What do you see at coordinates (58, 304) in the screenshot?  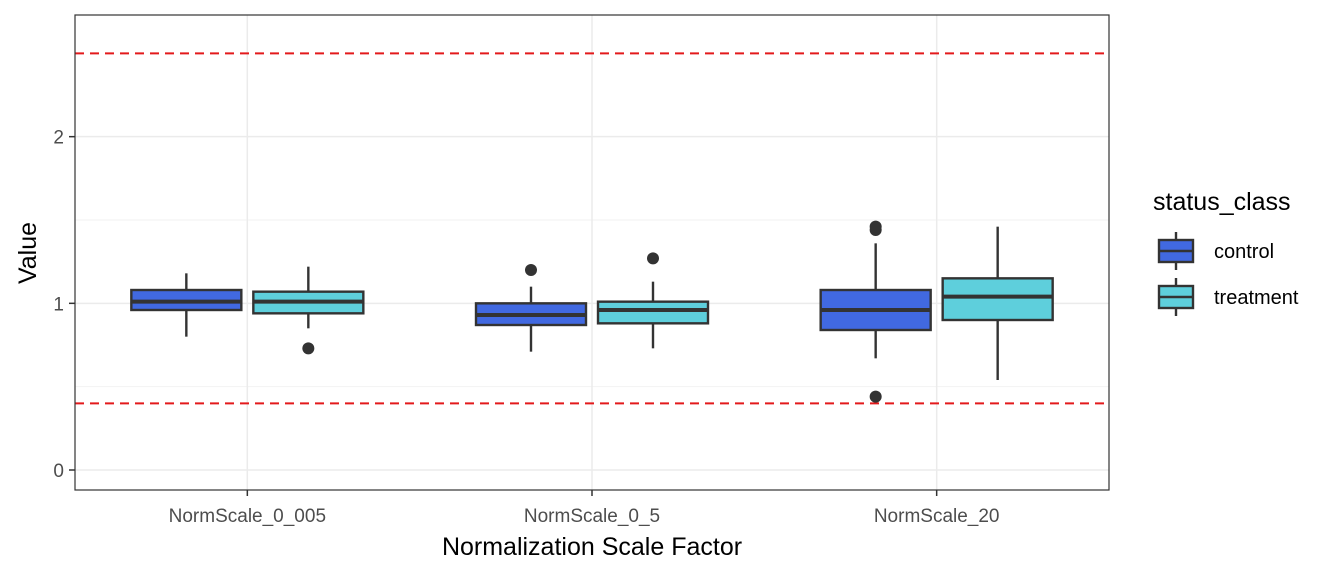 I see `y-tick-label: 1` at bounding box center [58, 304].